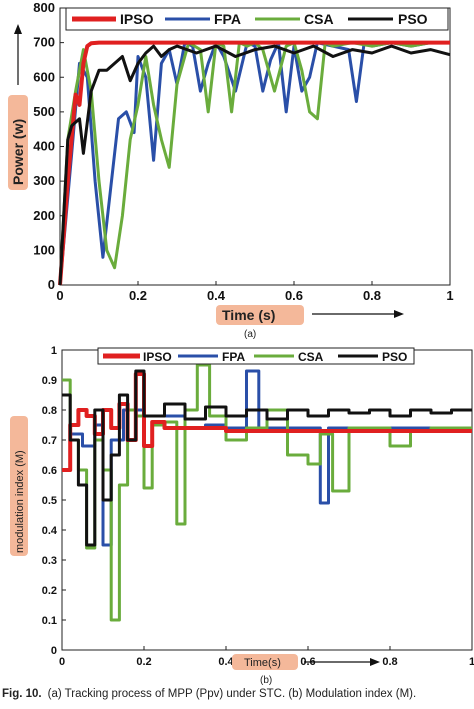 This screenshot has width=474, height=709. What do you see at coordinates (256, 356) in the screenshot?
I see `legend-b: IPSO FPA CSA PSO` at bounding box center [256, 356].